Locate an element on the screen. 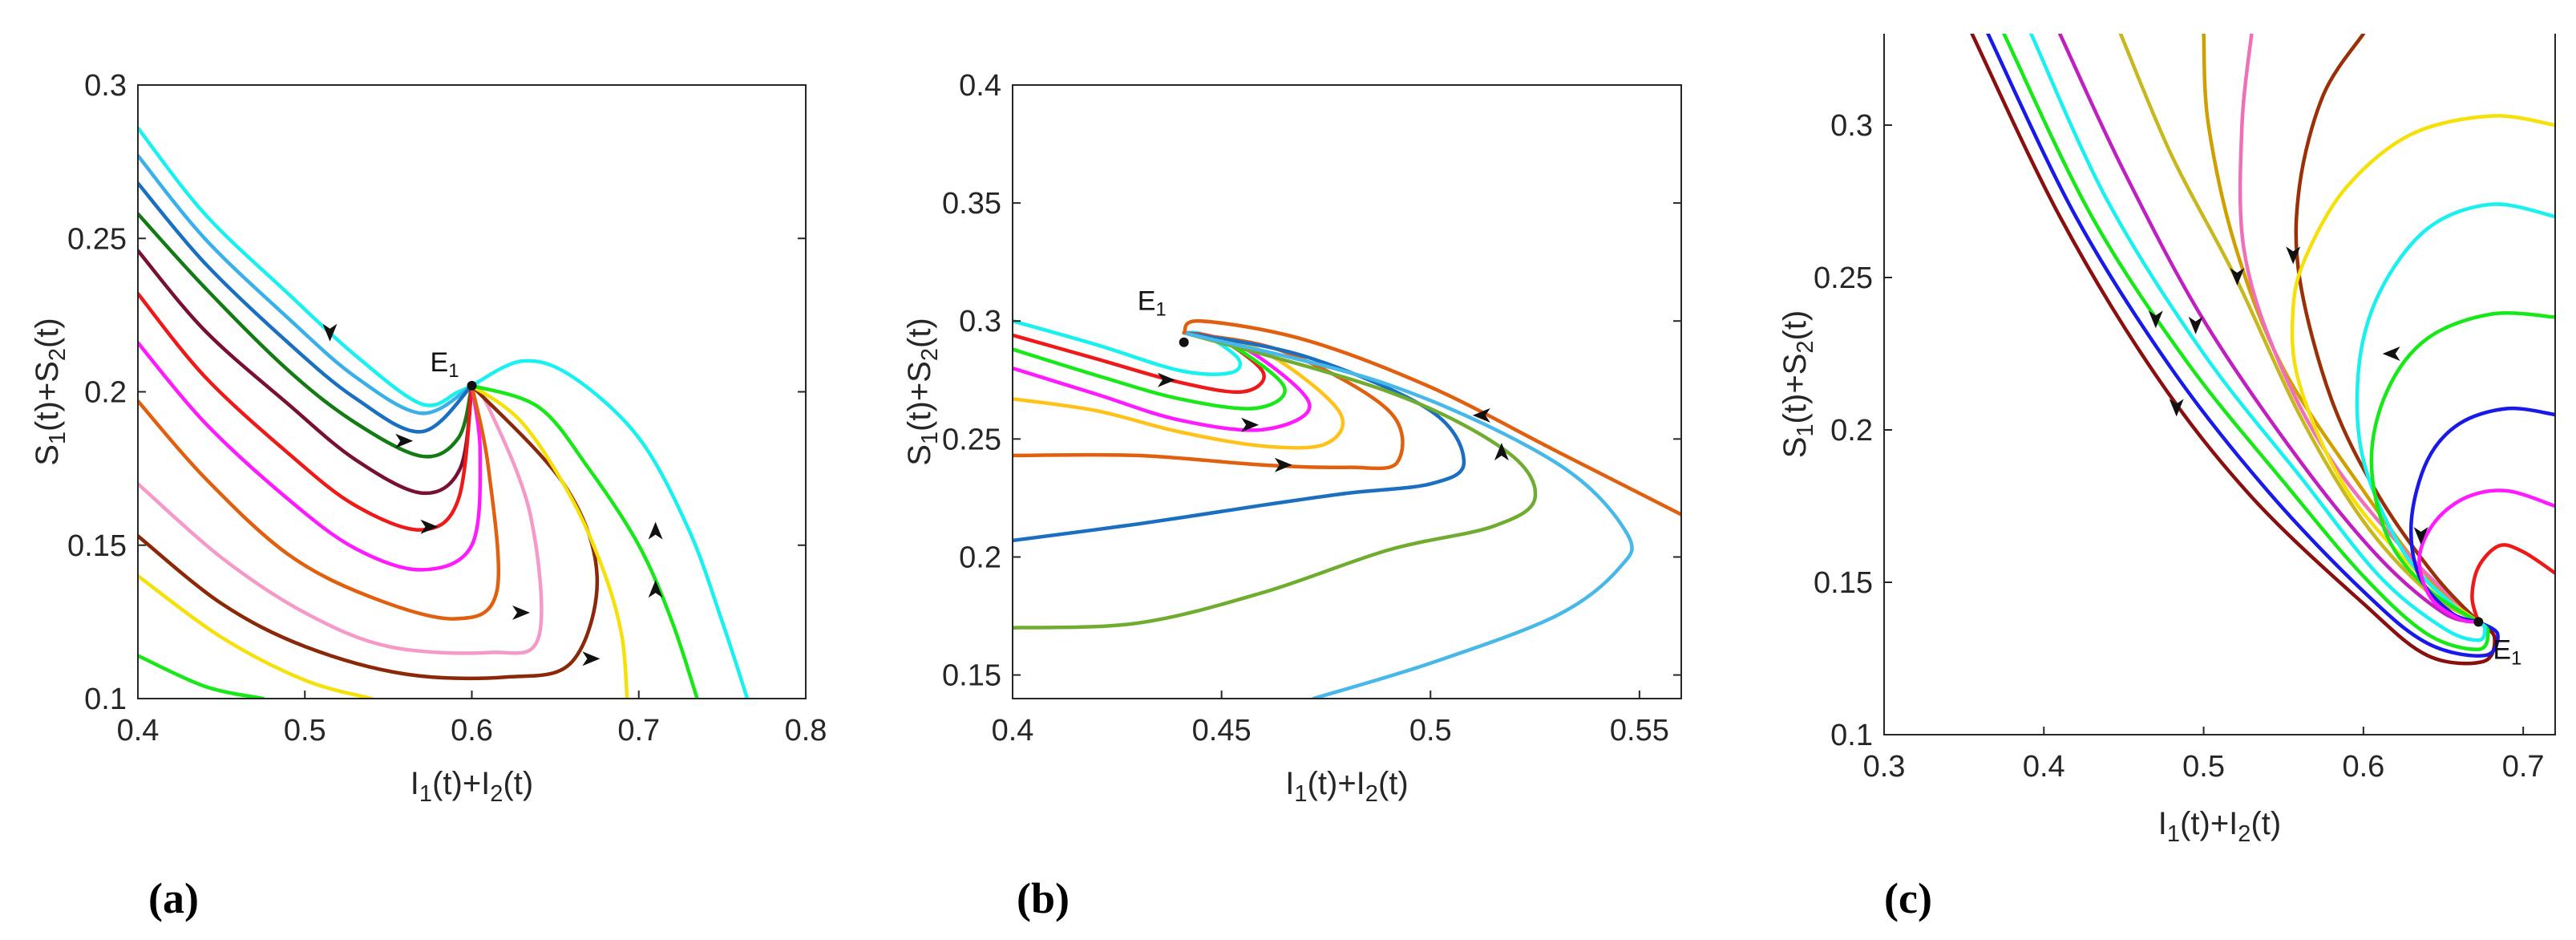  trajectory-cyan-right is located at coordinates (610, 529).